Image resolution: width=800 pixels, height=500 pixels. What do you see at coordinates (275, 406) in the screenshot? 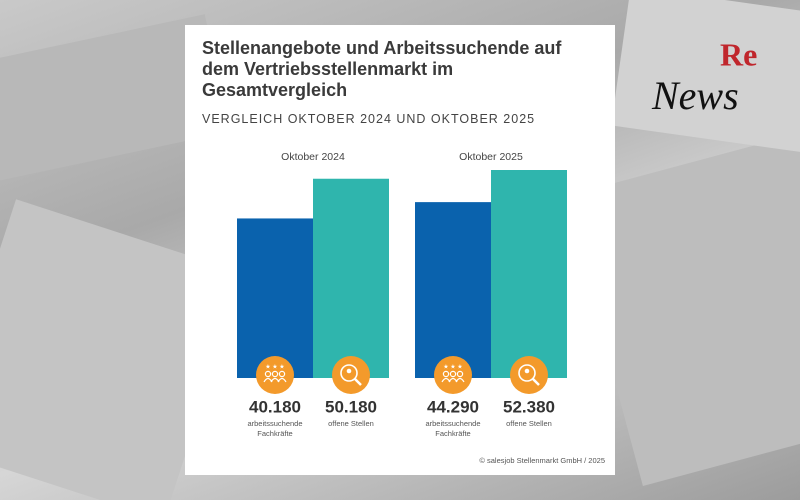
I see `value-label: 40.180` at bounding box center [275, 406].